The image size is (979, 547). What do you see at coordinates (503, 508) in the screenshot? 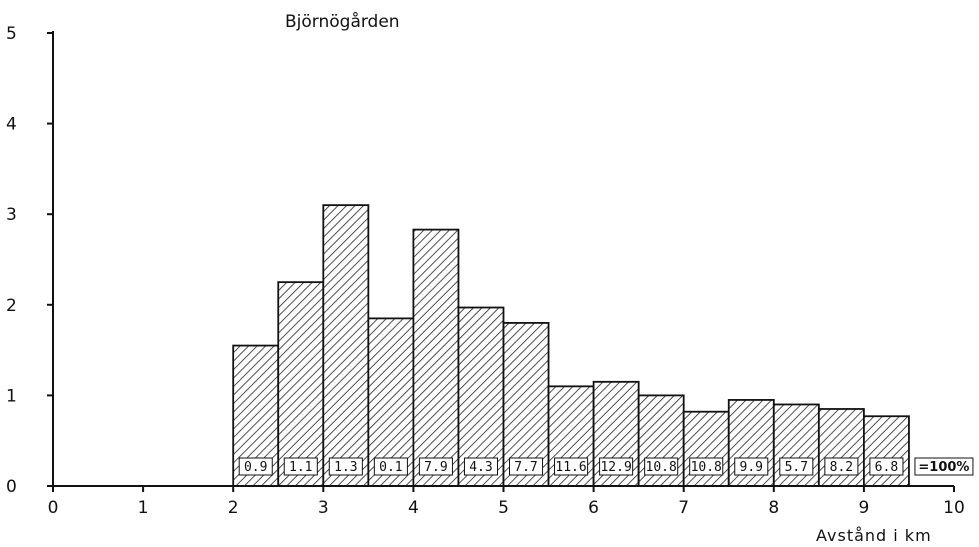
I see `x-tick-label: 5` at bounding box center [503, 508].